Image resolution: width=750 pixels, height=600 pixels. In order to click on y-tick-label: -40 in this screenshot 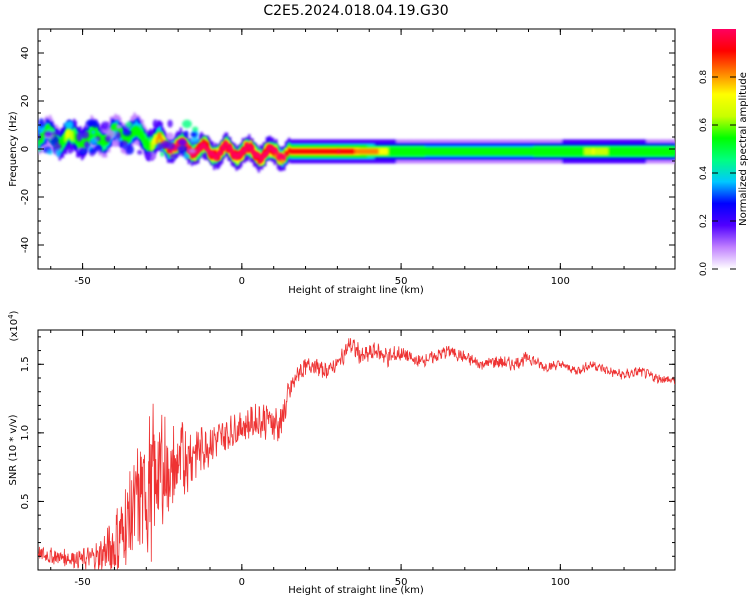, I will do `click(25, 245)`.